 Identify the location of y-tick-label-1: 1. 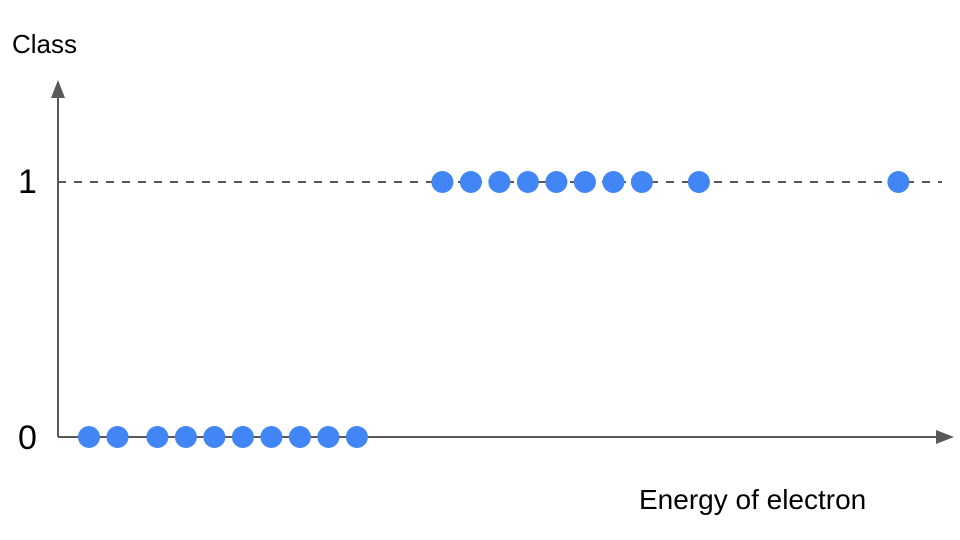
(27, 182).